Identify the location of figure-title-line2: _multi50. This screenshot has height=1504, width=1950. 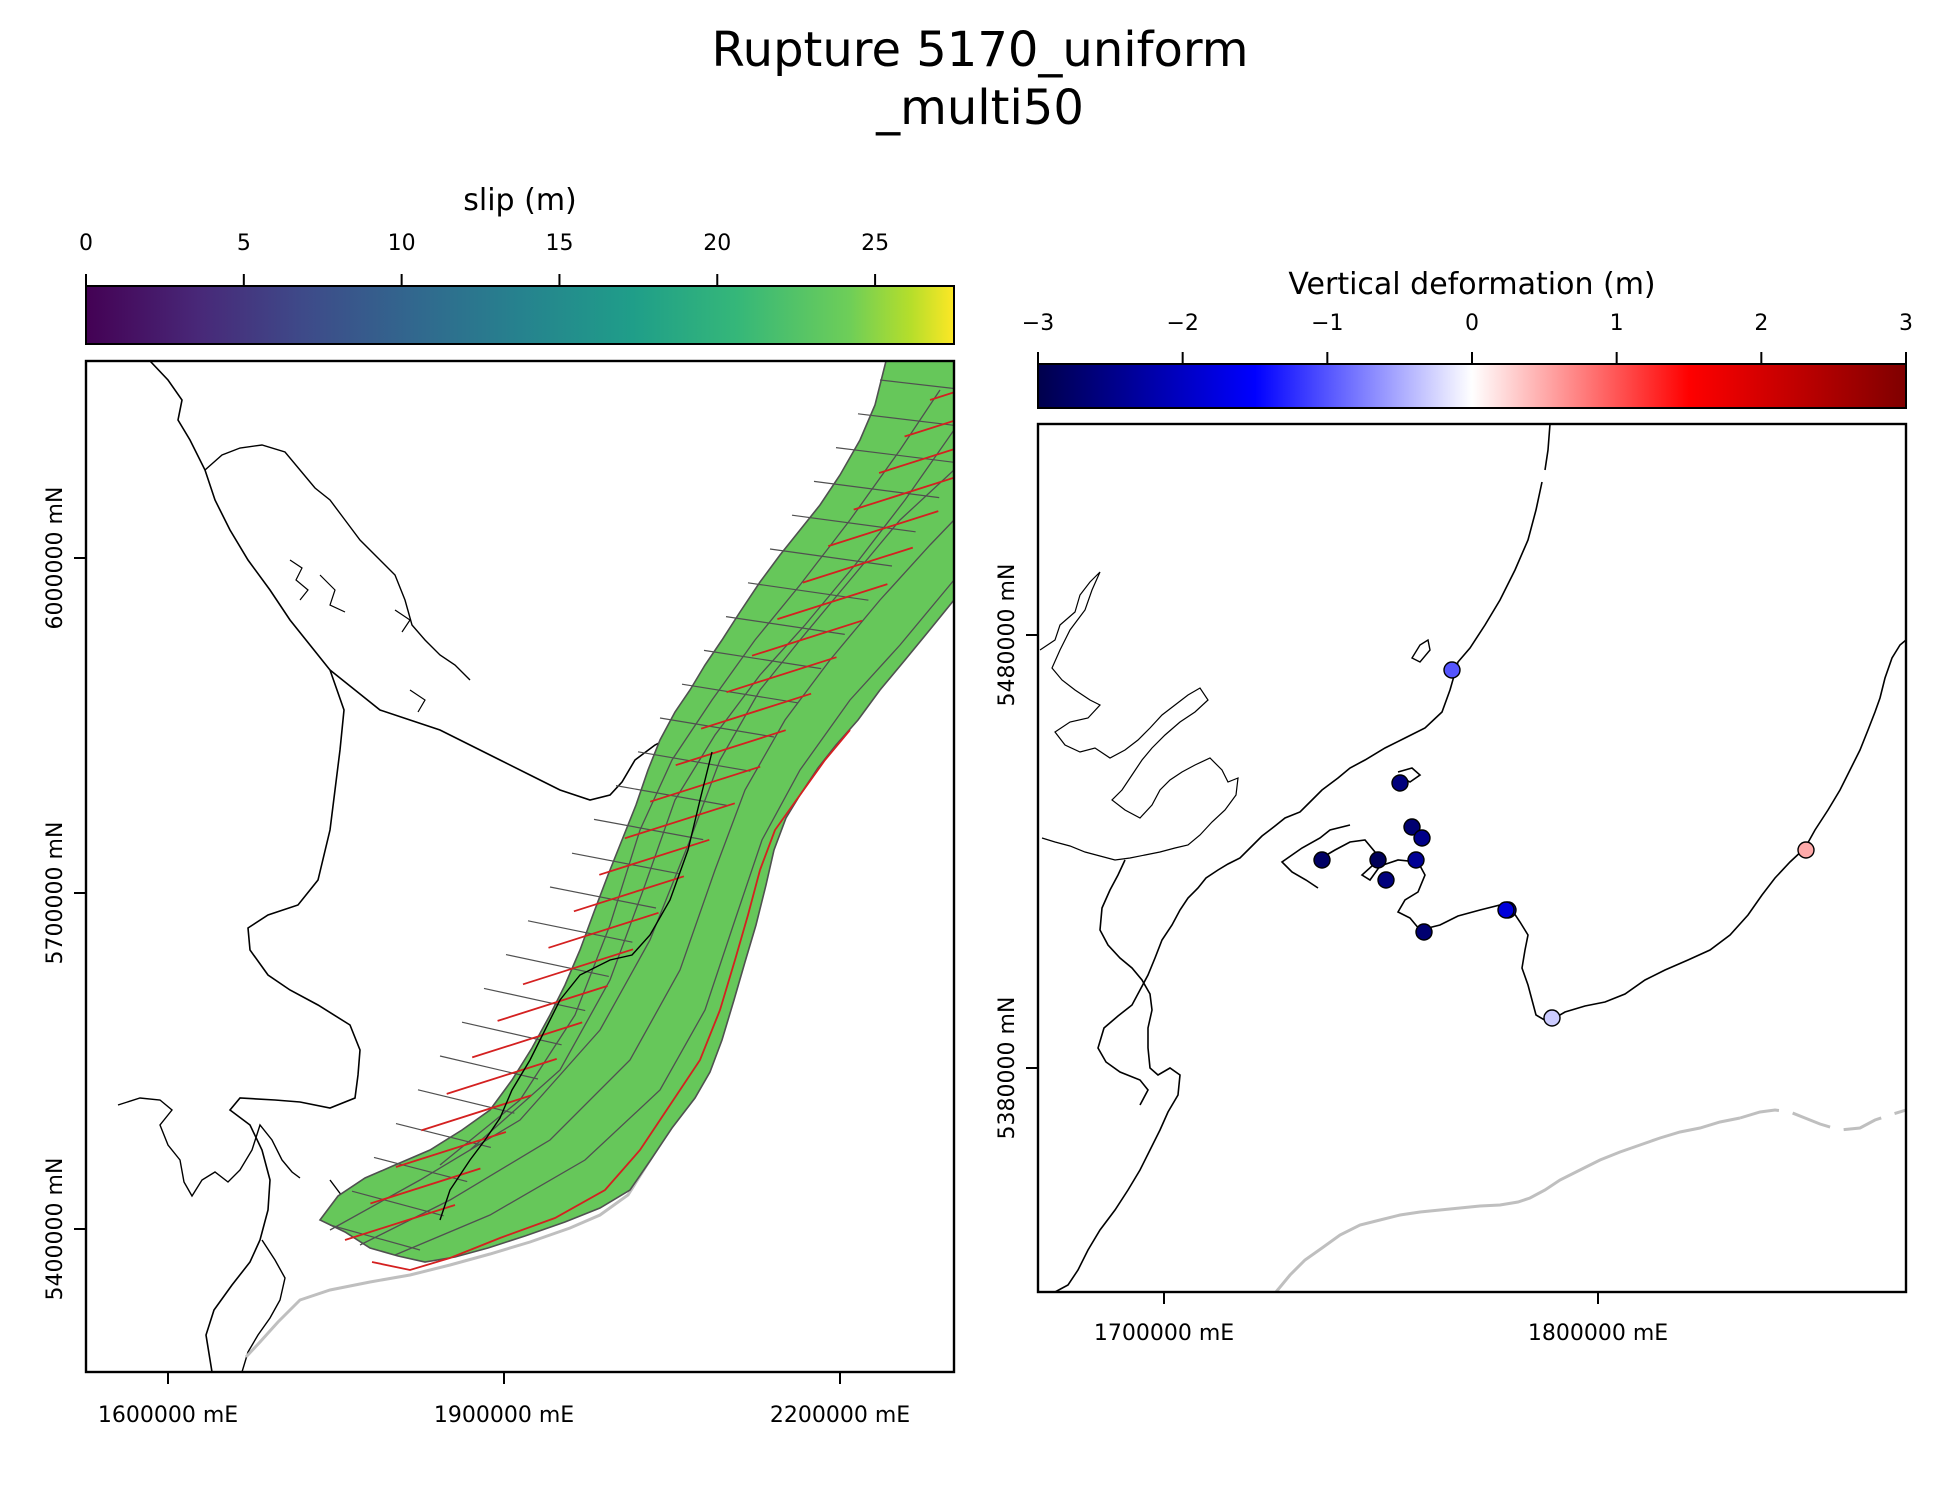
(979, 108).